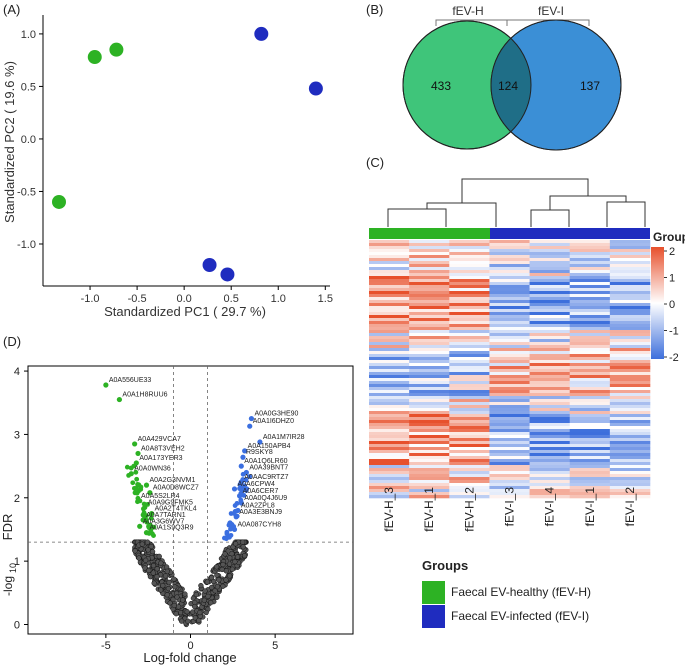 The height and width of the screenshot is (671, 685). Describe the element at coordinates (163, 448) in the screenshot. I see `volcano-label: A0A8T3VEH2` at that location.